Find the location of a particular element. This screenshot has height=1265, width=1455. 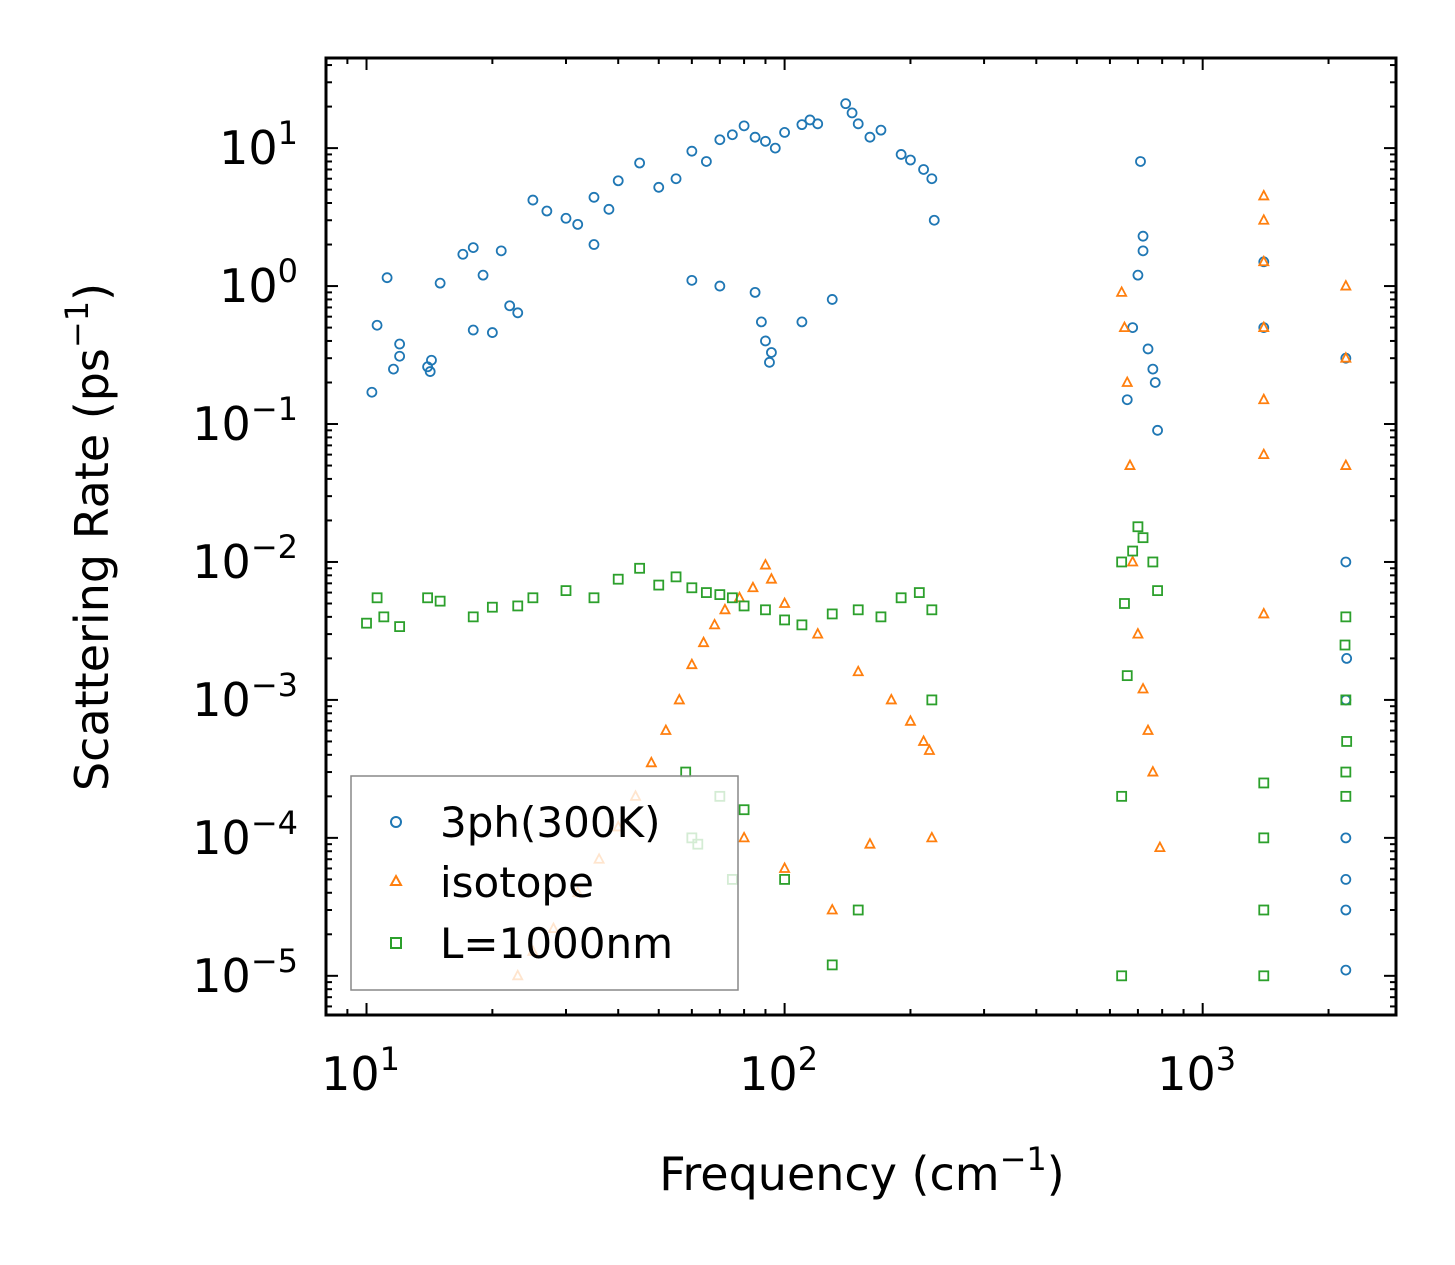

y-tick-label: 10⁻⁴ is located at coordinates (245, 834).